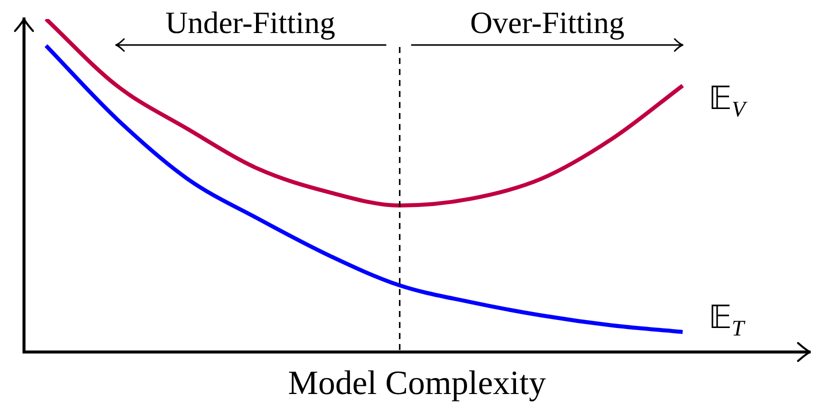  I want to click on annotation: Under-Fitting, so click(250, 22).